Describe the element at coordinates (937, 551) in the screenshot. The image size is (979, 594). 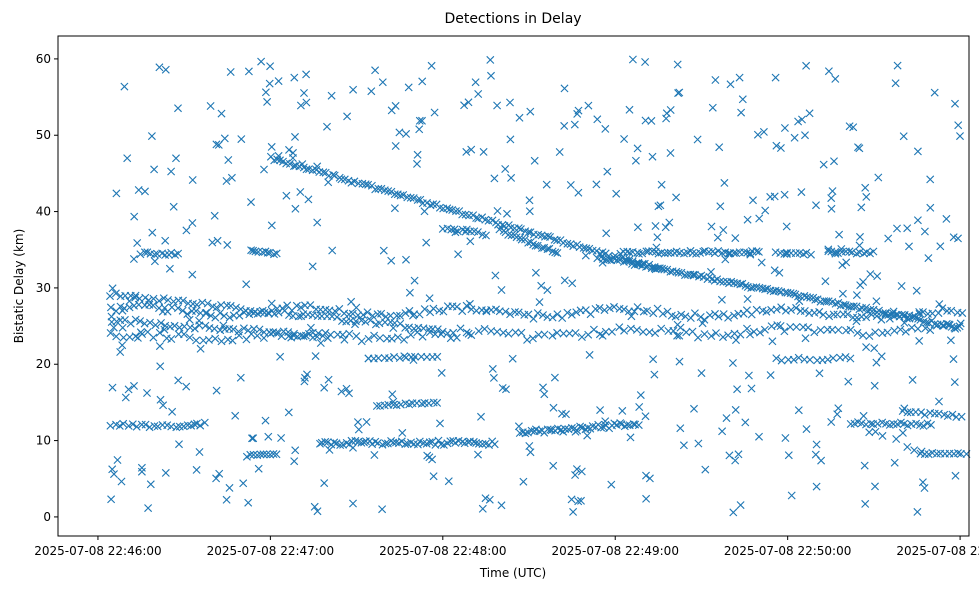
I see `x-tick-label: 2025-07-08 22:51:00` at that location.